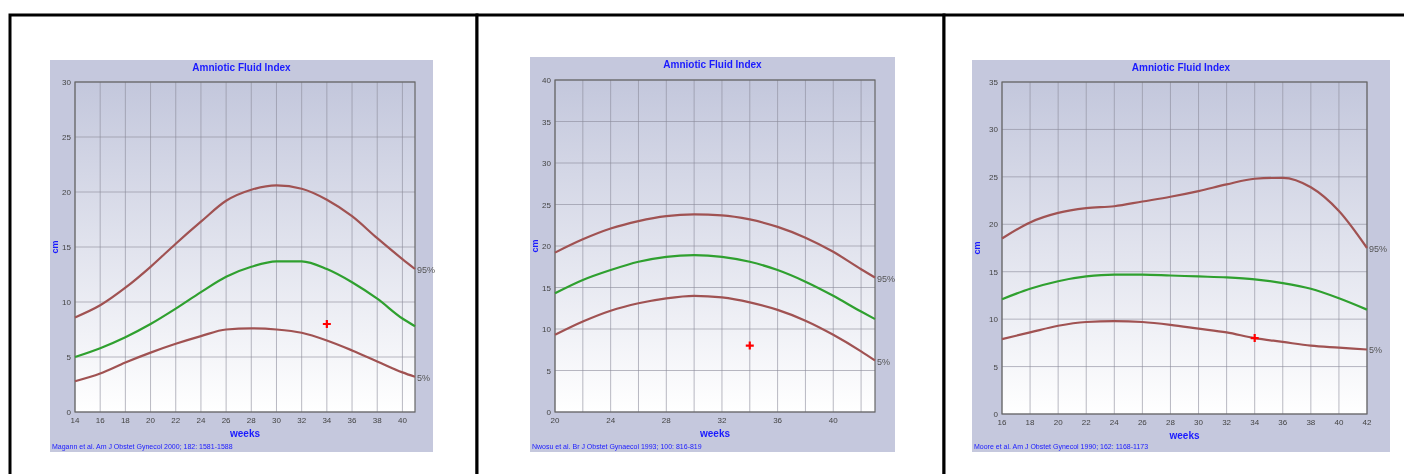  Describe the element at coordinates (547, 80) in the screenshot. I see `y-tick-label: 40` at that location.